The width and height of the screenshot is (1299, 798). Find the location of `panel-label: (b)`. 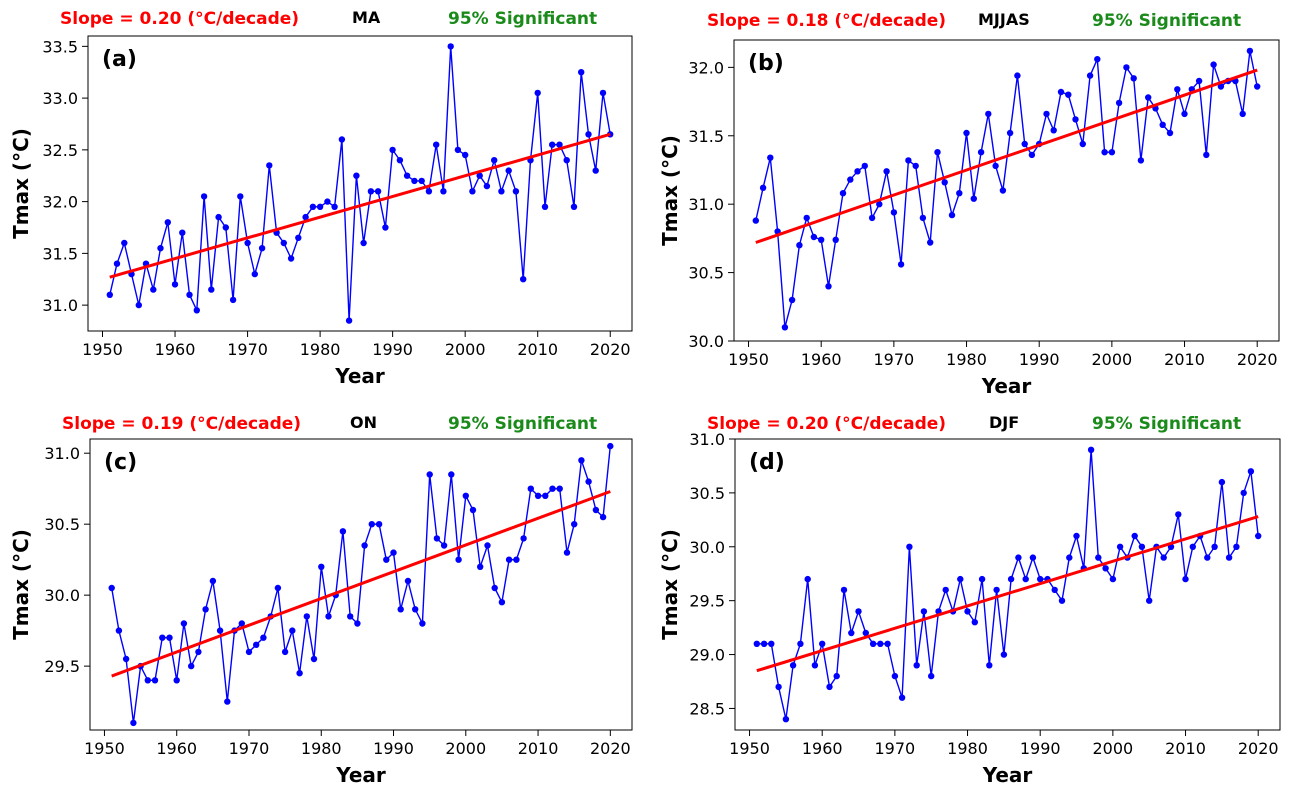

panel-label: (b) is located at coordinates (766, 63).